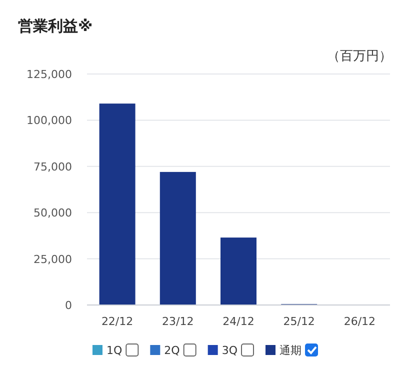 This screenshot has width=410, height=374. I want to click on chart-title: 営業利益※, so click(55, 26).